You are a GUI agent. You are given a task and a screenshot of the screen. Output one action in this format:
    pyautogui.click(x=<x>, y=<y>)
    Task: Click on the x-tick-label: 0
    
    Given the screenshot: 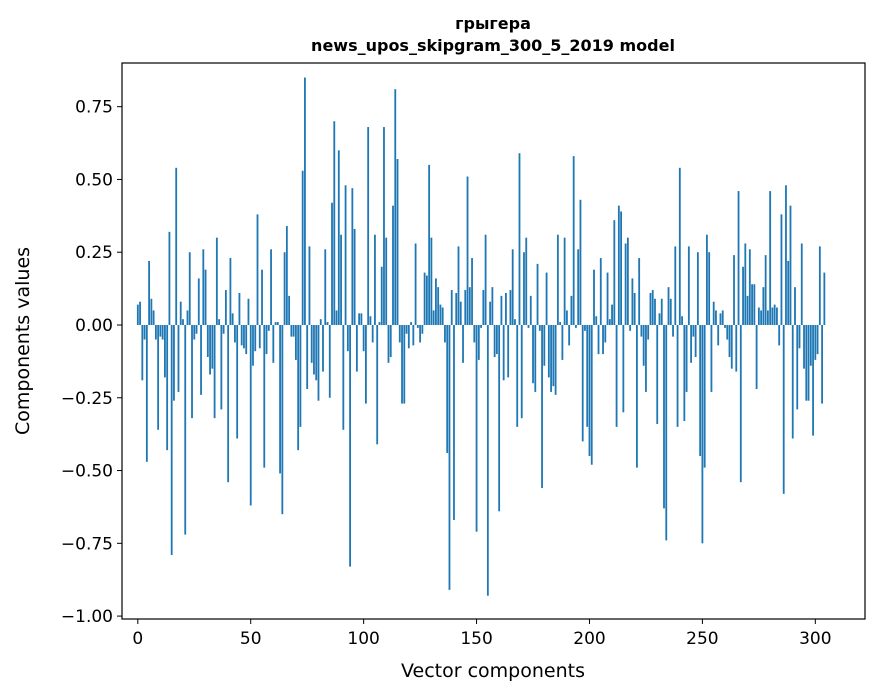 What is the action you would take?
    pyautogui.click(x=137, y=639)
    